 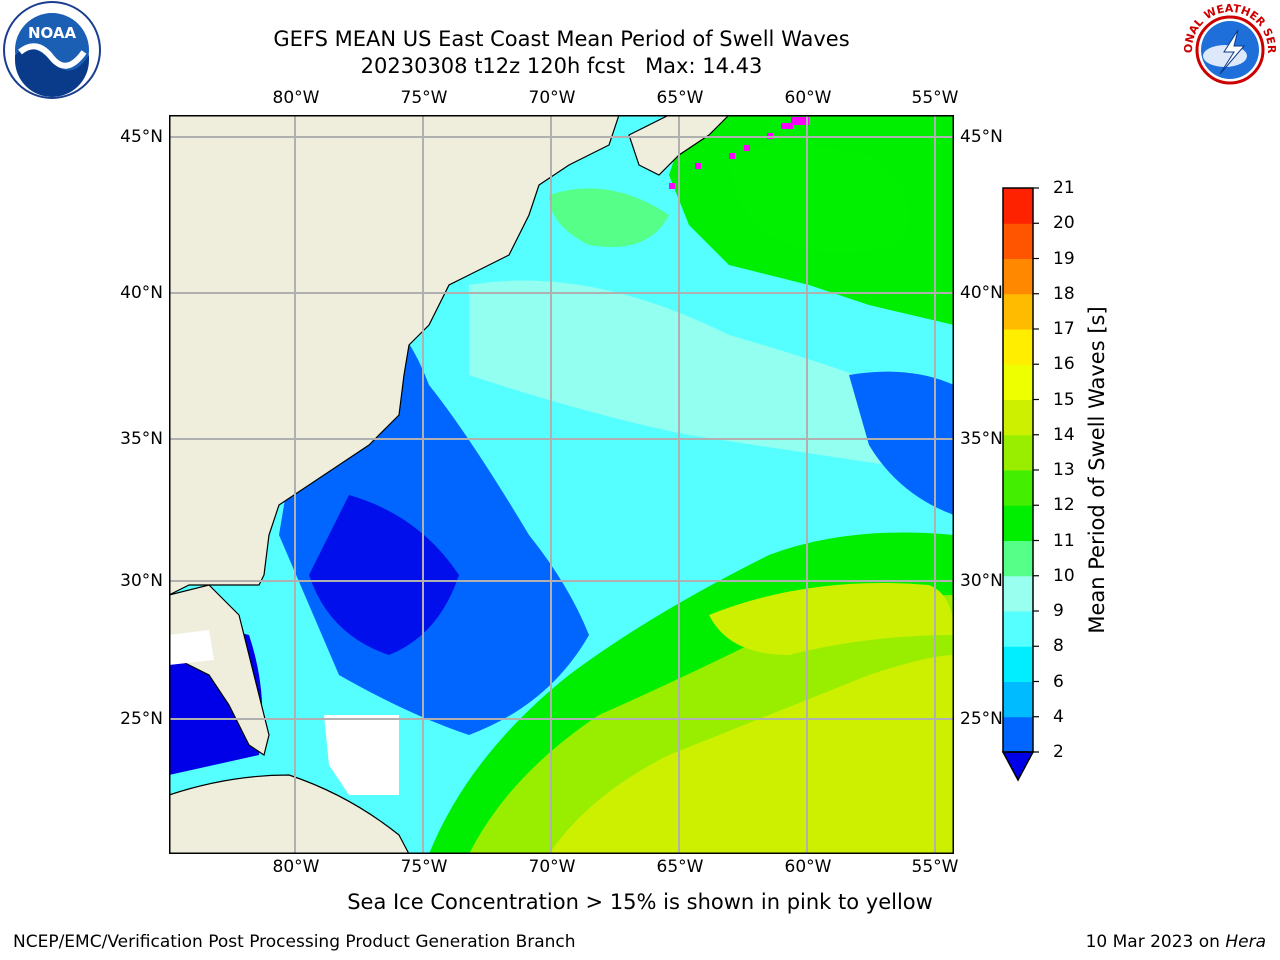 What do you see at coordinates (1064, 188) in the screenshot?
I see `colorbar-tick-label: 21` at bounding box center [1064, 188].